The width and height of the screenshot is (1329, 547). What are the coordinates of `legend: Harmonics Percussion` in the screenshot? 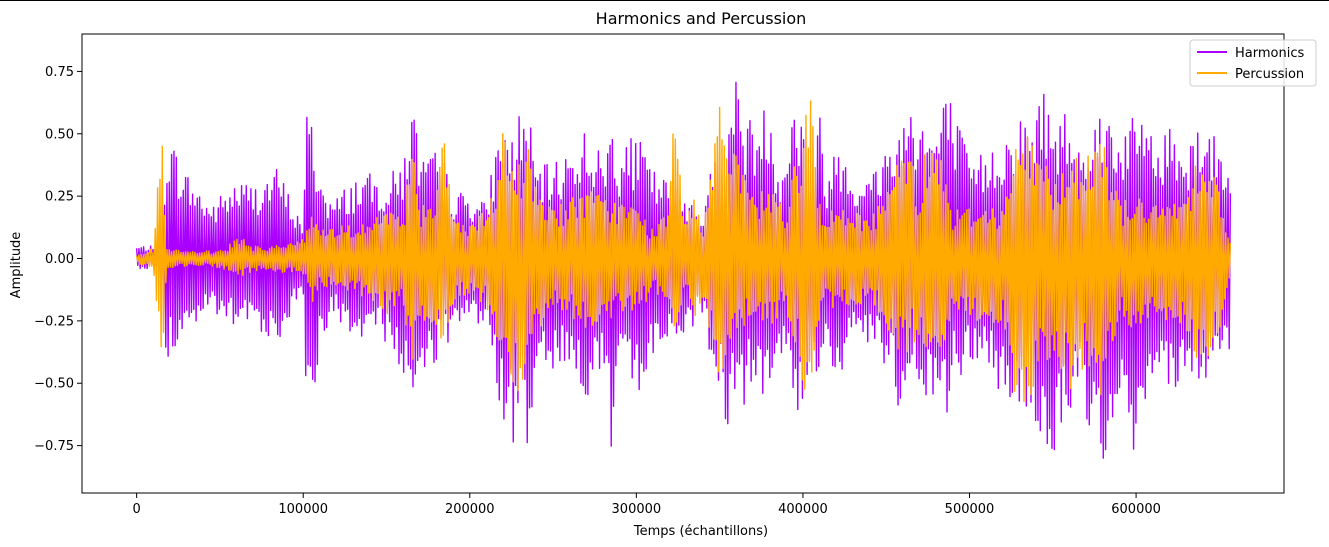 It's located at (1253, 63).